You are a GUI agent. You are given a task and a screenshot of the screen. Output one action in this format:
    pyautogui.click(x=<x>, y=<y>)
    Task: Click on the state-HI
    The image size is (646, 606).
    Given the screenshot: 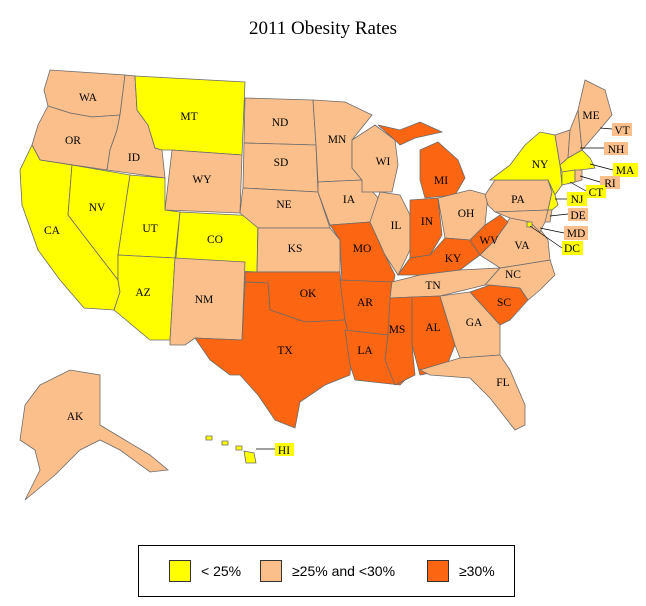 What is the action you would take?
    pyautogui.click(x=231, y=449)
    